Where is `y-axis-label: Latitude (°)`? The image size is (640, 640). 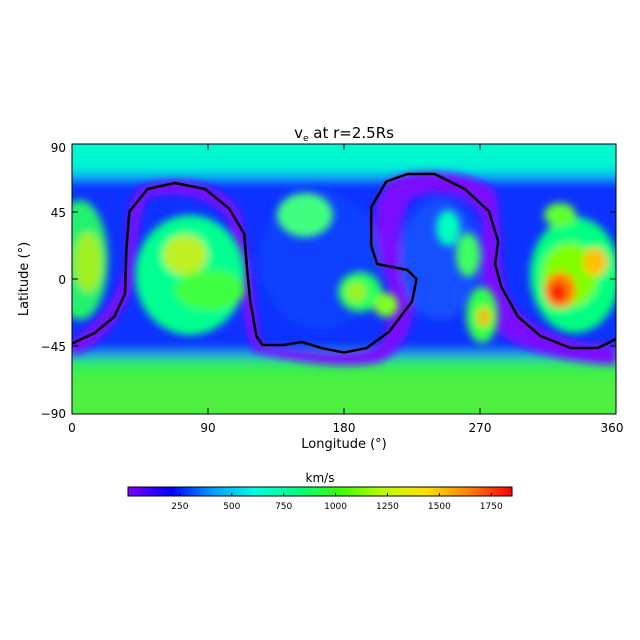 y-axis-label: Latitude (°) is located at coordinates (24, 279).